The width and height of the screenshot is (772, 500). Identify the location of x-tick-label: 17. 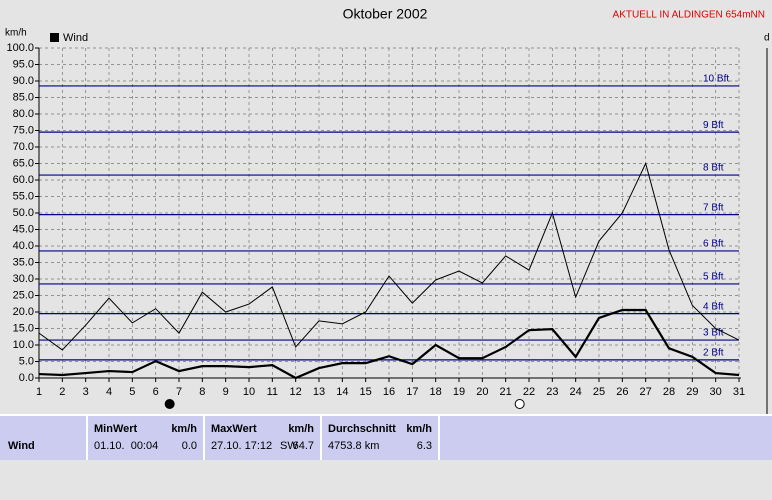
(412, 392).